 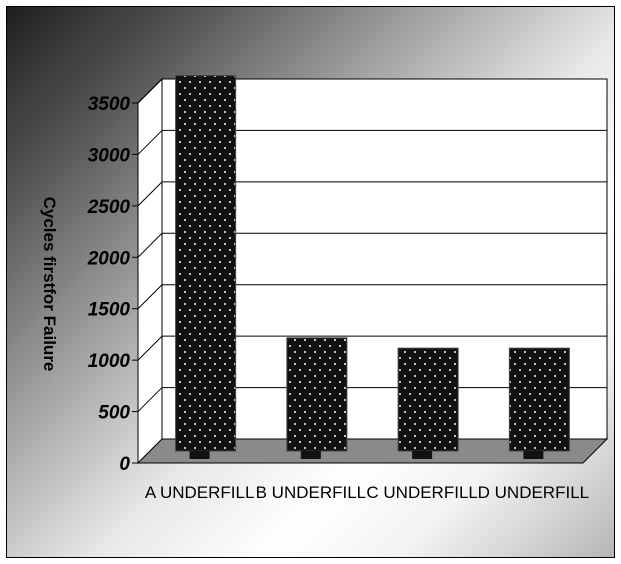 I want to click on x-category-label: A UNDERFILL, so click(x=200, y=492).